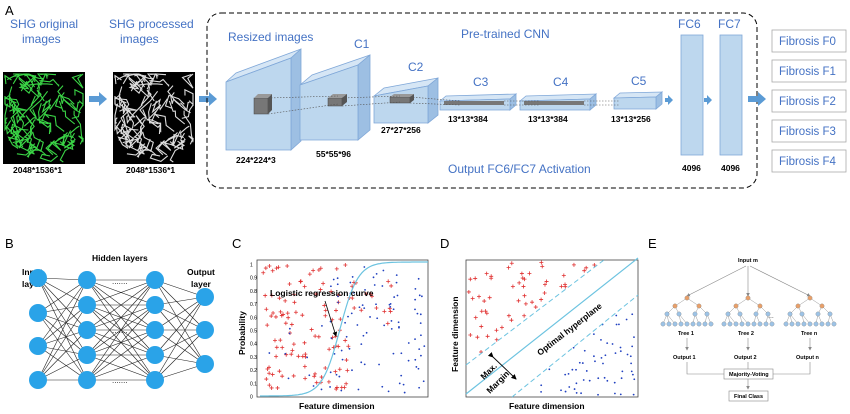 The width and height of the screenshot is (850, 414). What do you see at coordinates (416, 67) in the screenshot?
I see `layer-c2-name: C2` at bounding box center [416, 67].